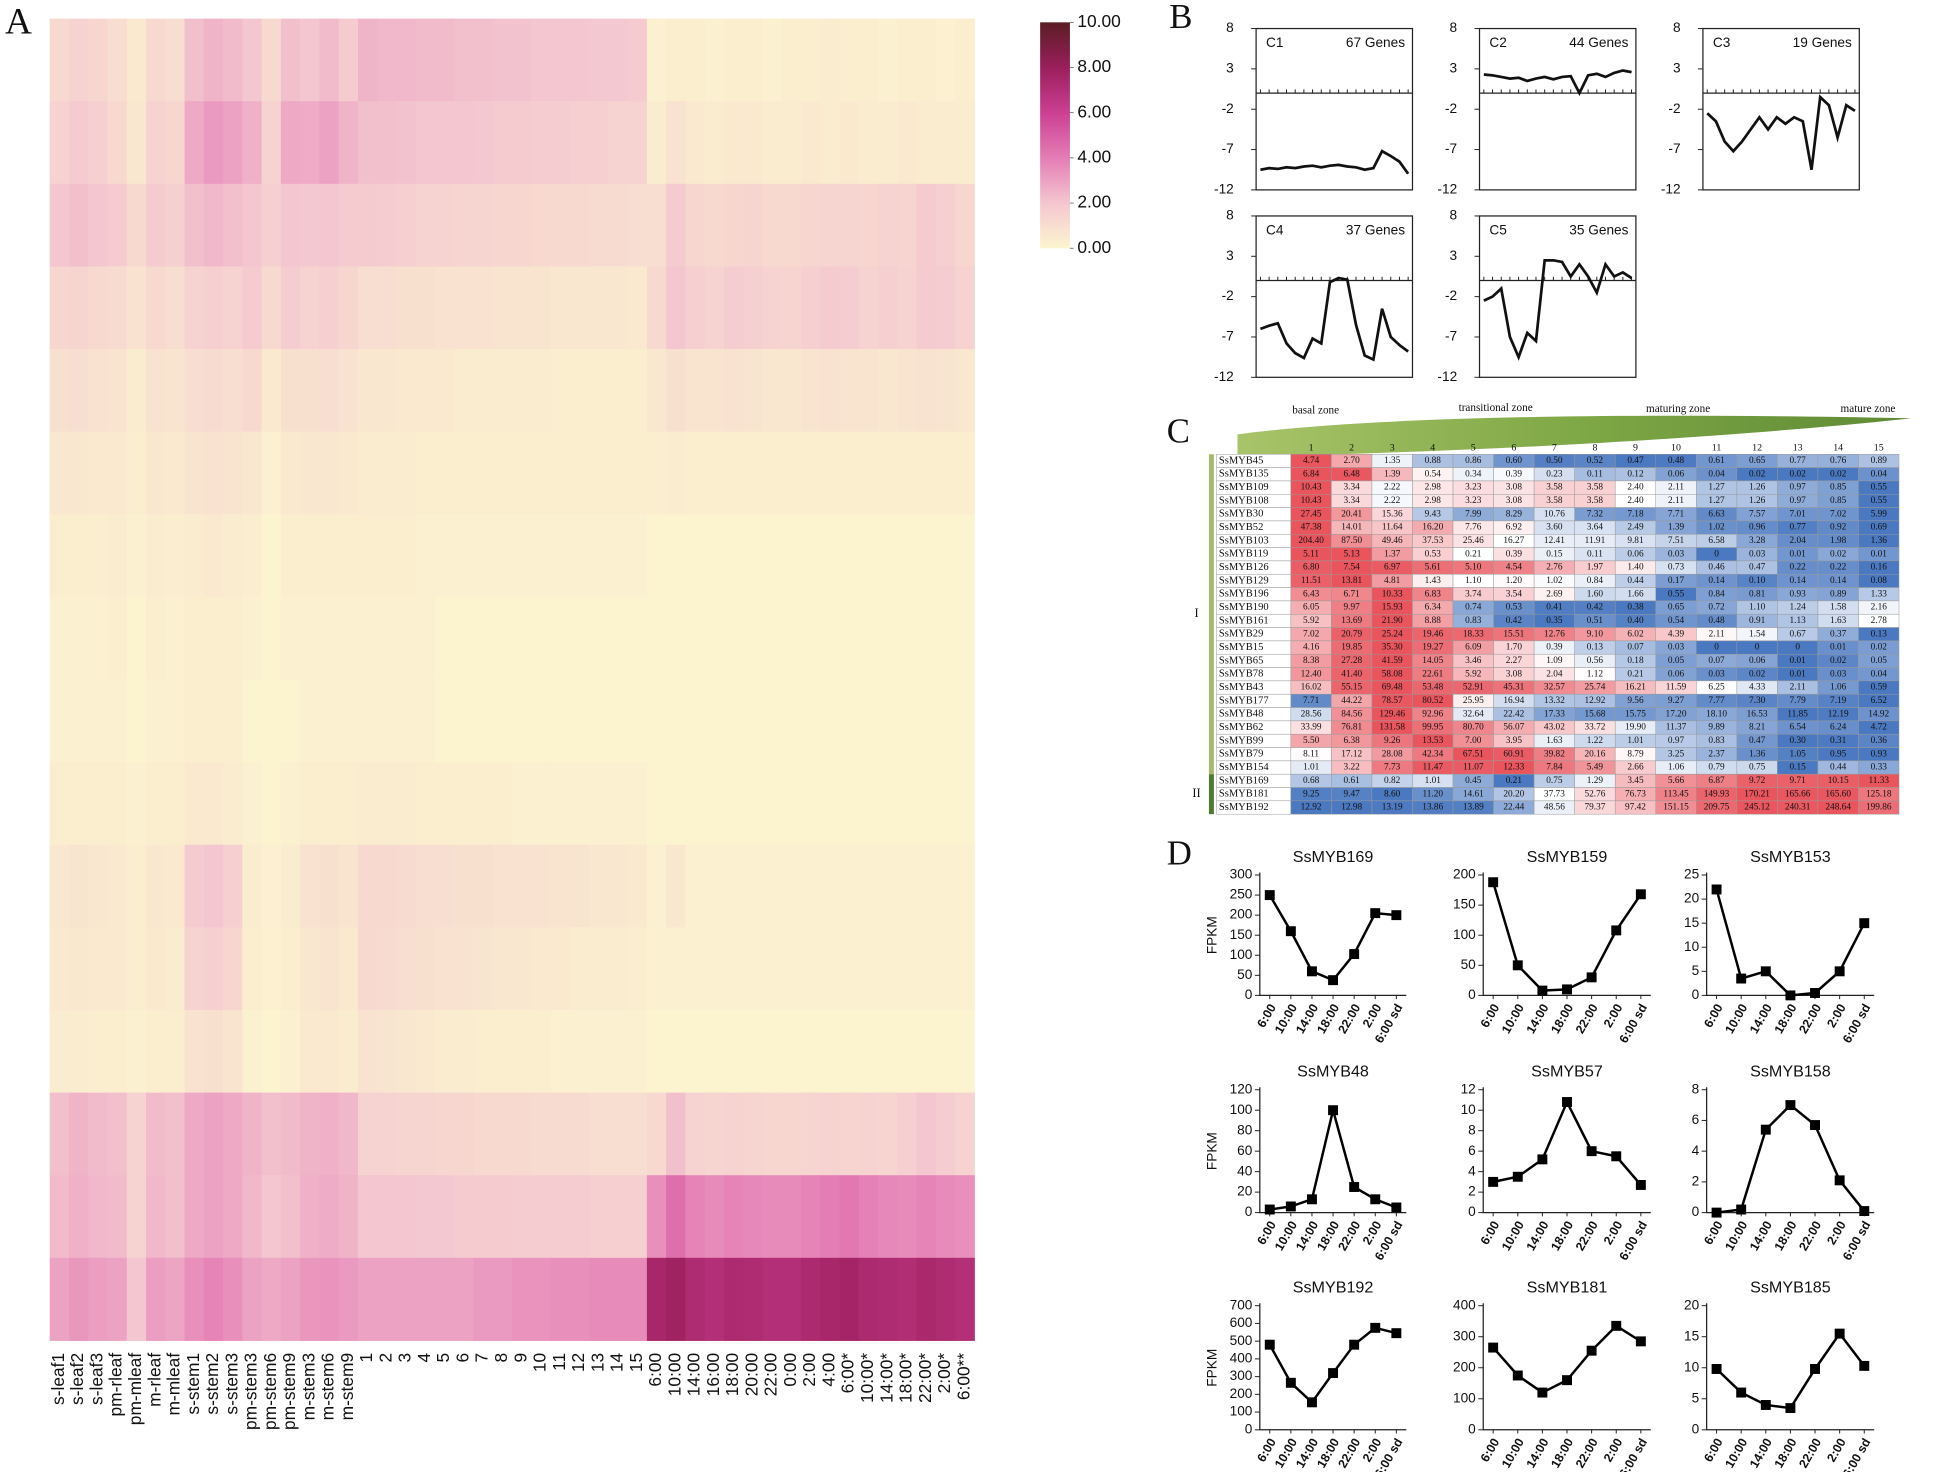  What do you see at coordinates (1587, 1018) in the screenshot?
I see `x-tick-label: 22:00` at bounding box center [1587, 1018].